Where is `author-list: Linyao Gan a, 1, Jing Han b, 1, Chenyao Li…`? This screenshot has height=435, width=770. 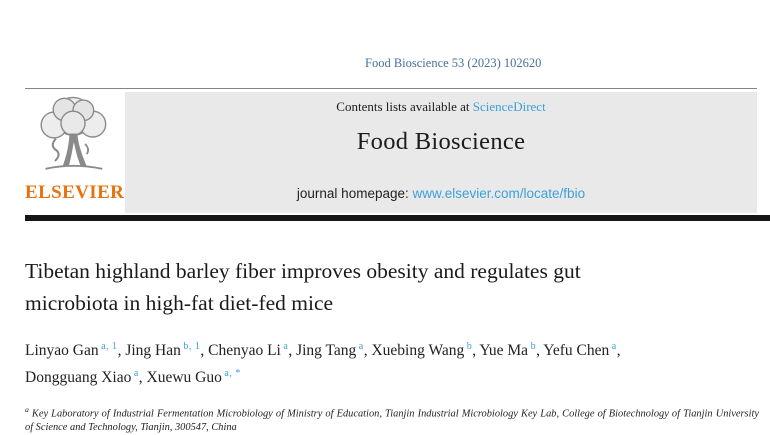
author-list: Linyao Gan a, 1, Jing Han b, 1, Chenyao Li… is located at coordinates (392, 362).